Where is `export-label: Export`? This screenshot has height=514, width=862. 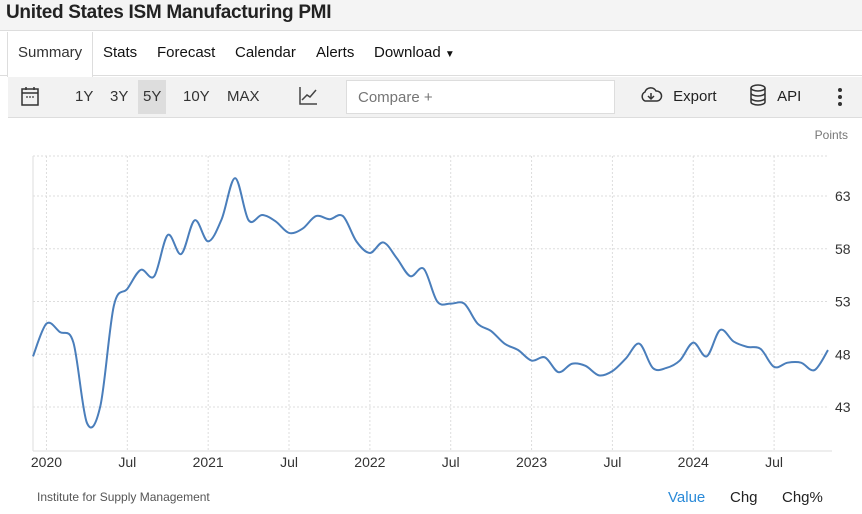 export-label: Export is located at coordinates (695, 96).